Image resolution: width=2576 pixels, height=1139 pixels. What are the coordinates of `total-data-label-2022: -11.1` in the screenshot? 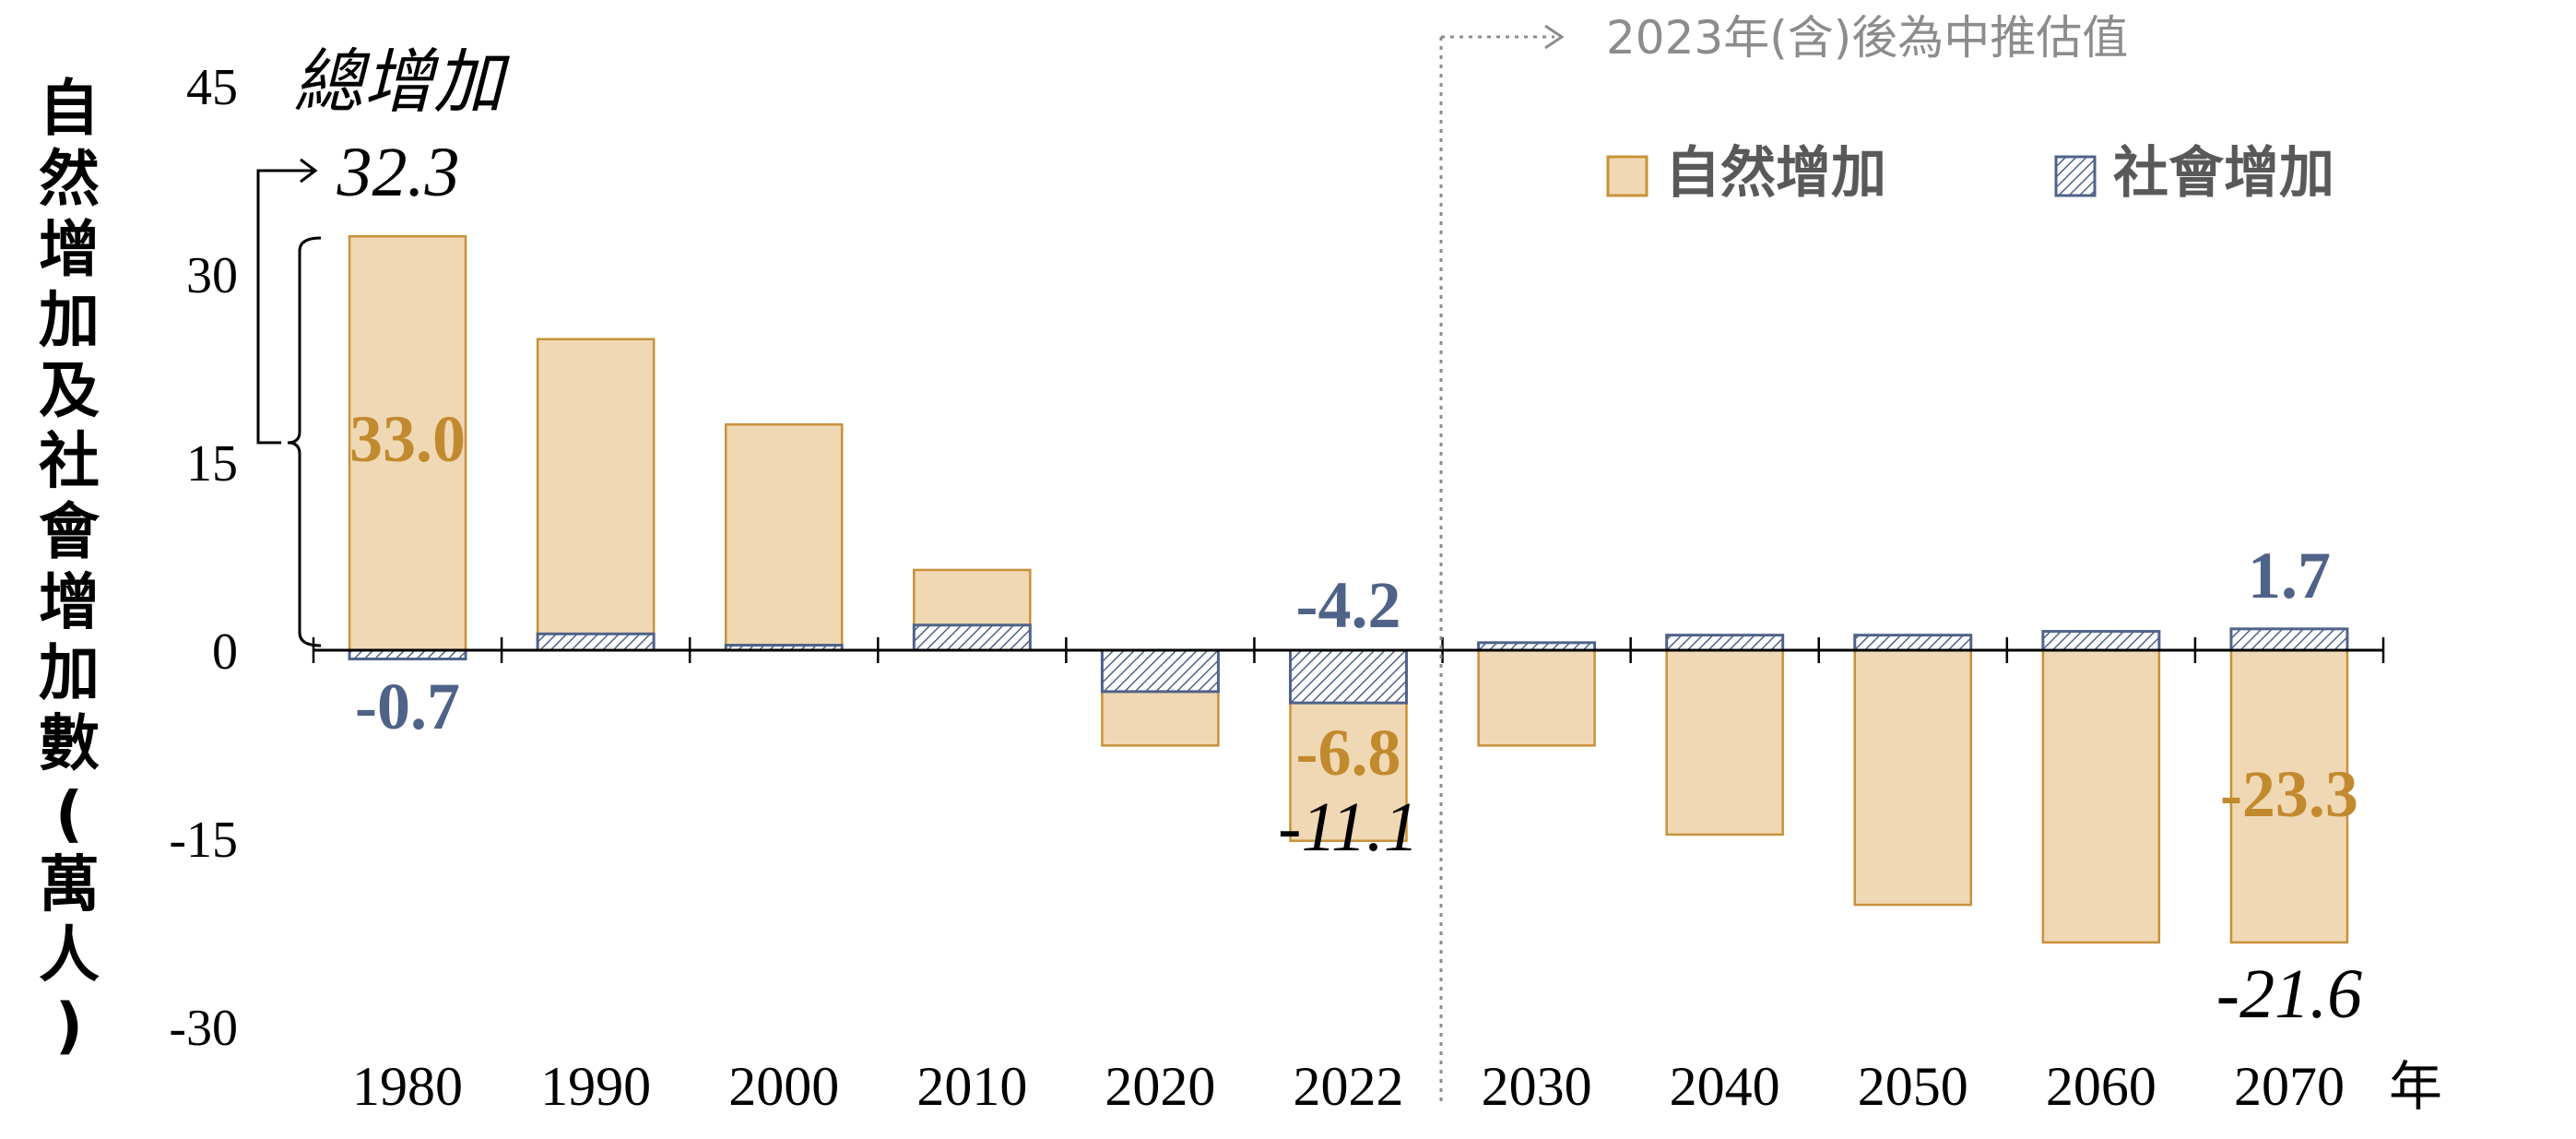 It's located at (1348, 827).